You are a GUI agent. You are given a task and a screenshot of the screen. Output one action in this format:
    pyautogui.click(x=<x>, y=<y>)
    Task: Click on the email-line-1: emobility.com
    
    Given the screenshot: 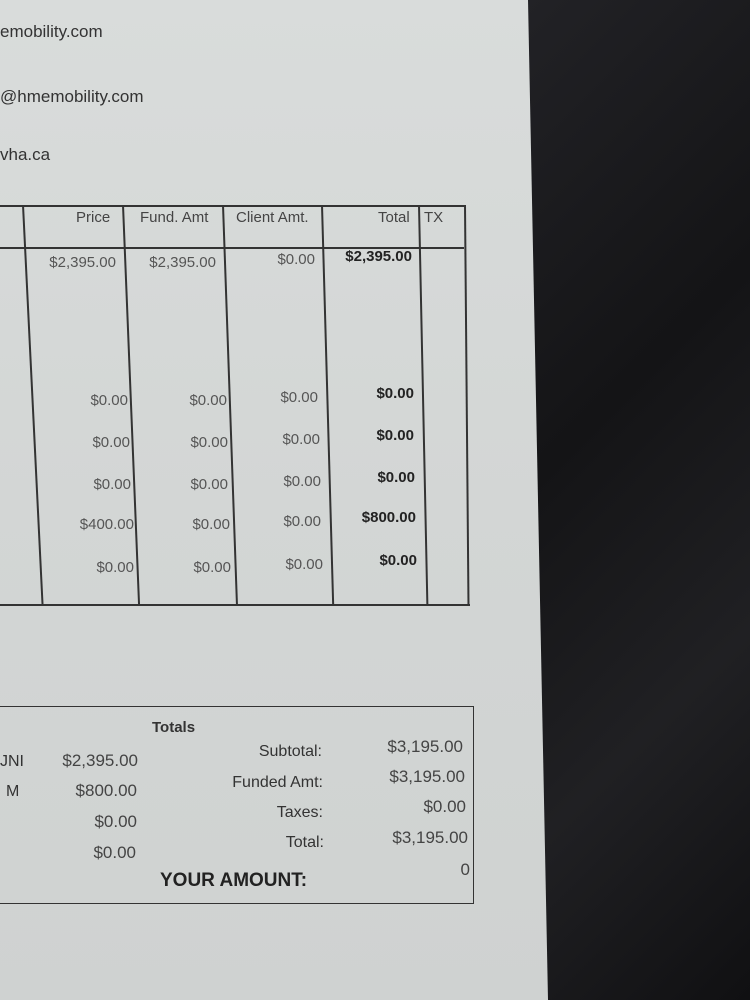 What is the action you would take?
    pyautogui.click(x=51, y=31)
    